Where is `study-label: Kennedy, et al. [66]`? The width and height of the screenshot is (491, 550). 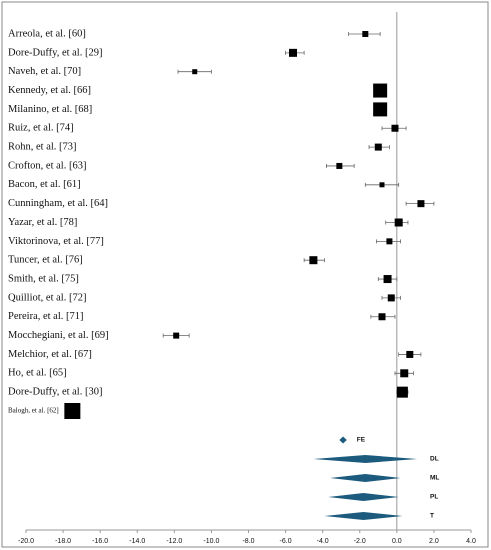 study-label: Kennedy, et al. [66] is located at coordinates (49, 90).